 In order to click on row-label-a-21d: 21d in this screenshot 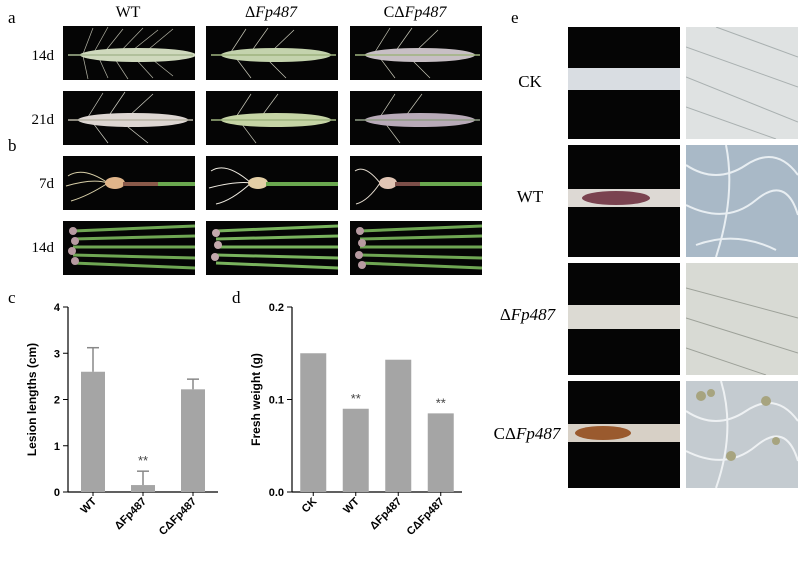, I will do `click(43, 120)`.